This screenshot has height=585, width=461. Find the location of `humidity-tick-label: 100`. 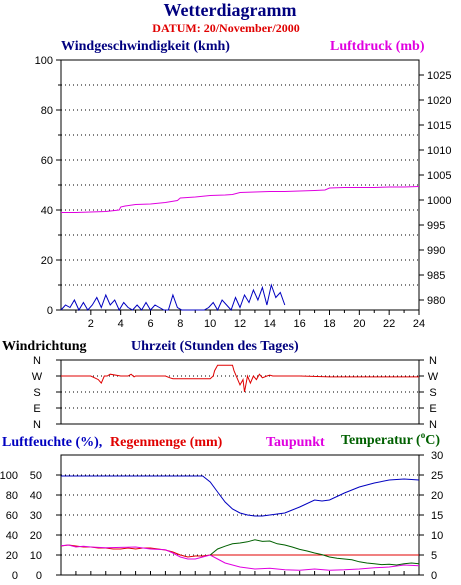

humidity-tick-label: 100 is located at coordinates (9, 476).